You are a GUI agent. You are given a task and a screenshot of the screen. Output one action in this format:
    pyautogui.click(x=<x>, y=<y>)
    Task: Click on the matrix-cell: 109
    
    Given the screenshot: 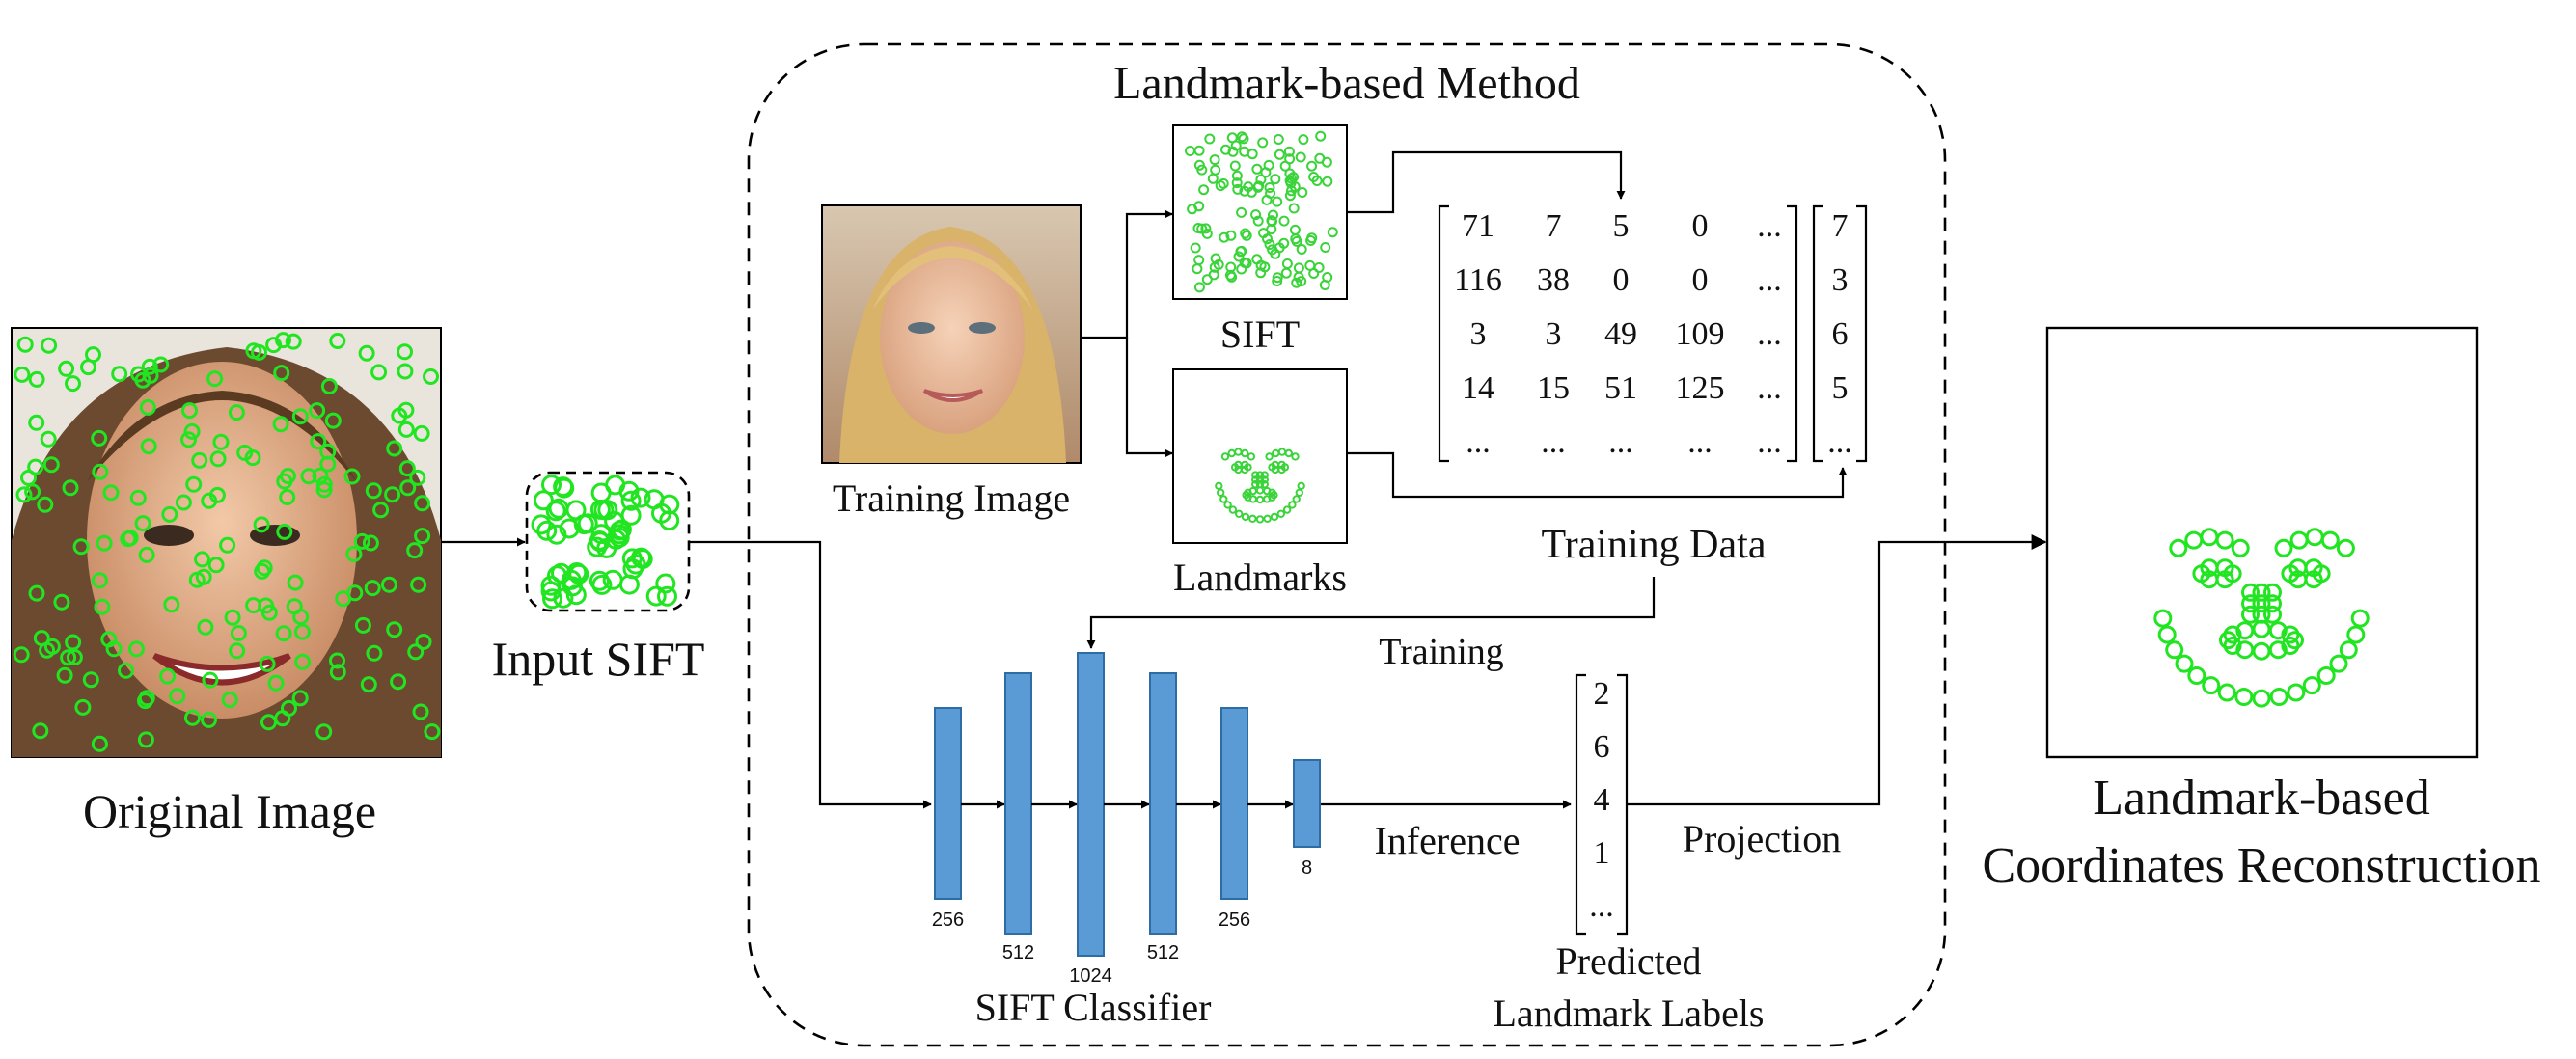 What is the action you would take?
    pyautogui.click(x=1700, y=334)
    